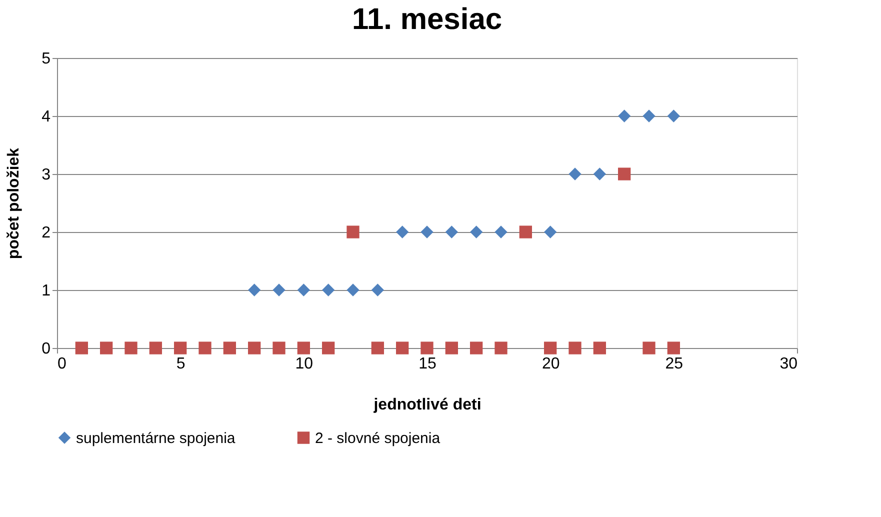 This screenshot has width=881, height=517. Describe the element at coordinates (378, 438) in the screenshot. I see `legend-label: 2 - slovné spojenia` at that location.